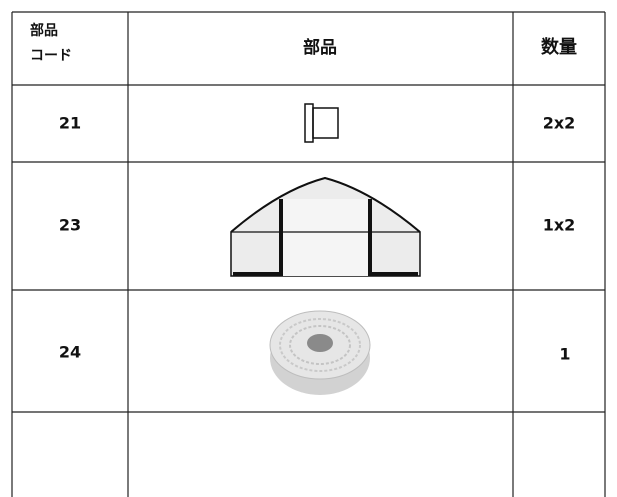 This screenshot has height=497, width=617. Describe the element at coordinates (325, 226) in the screenshot. I see `part-image-end-frame` at that location.